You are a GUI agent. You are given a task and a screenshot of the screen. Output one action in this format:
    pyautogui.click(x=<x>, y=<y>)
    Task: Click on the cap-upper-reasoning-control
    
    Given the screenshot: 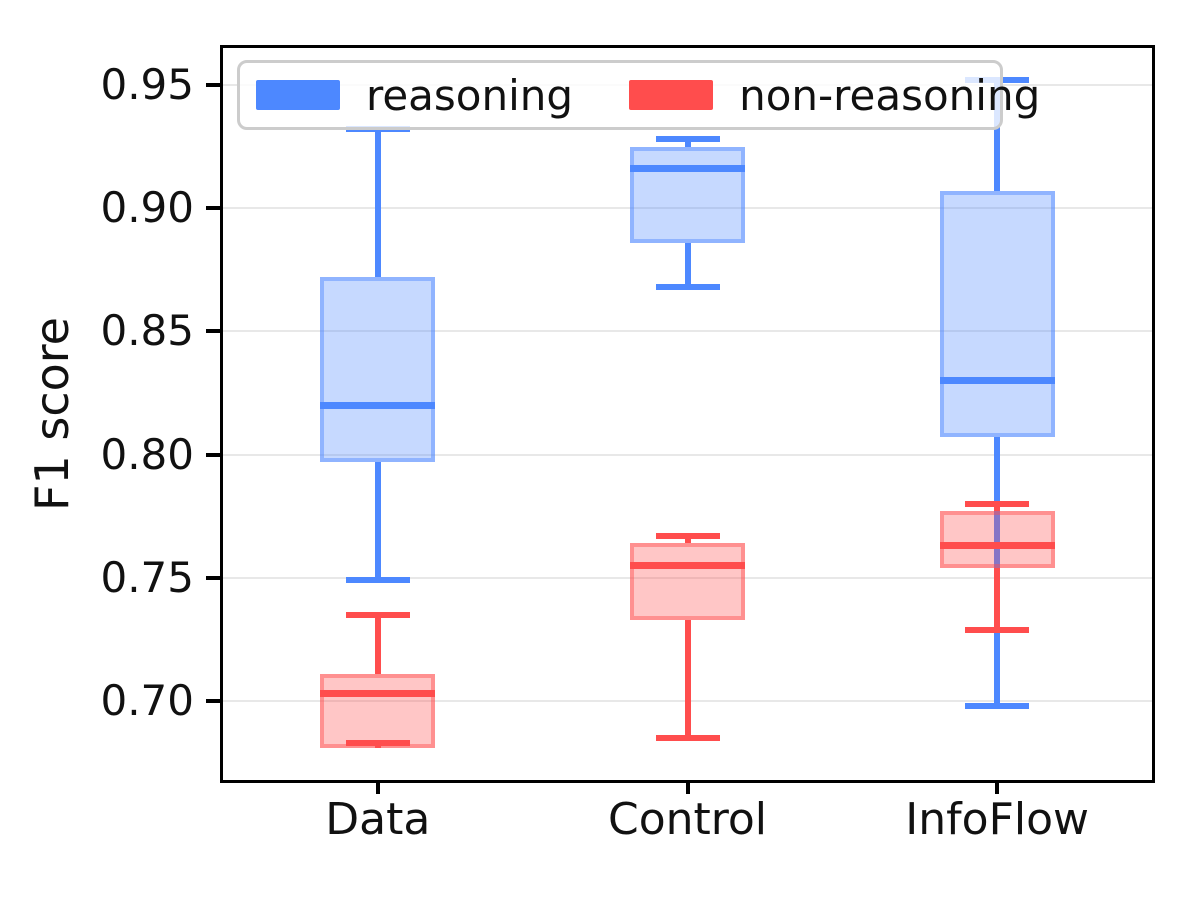 What is the action you would take?
    pyautogui.click(x=687, y=139)
    